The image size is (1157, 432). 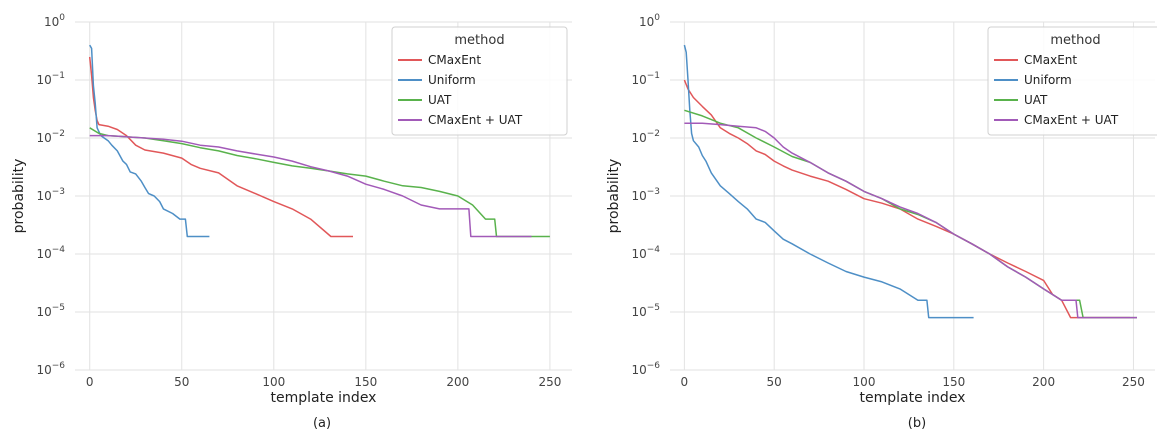 What do you see at coordinates (917, 423) in the screenshot?
I see `chart-caption: (b)` at bounding box center [917, 423].